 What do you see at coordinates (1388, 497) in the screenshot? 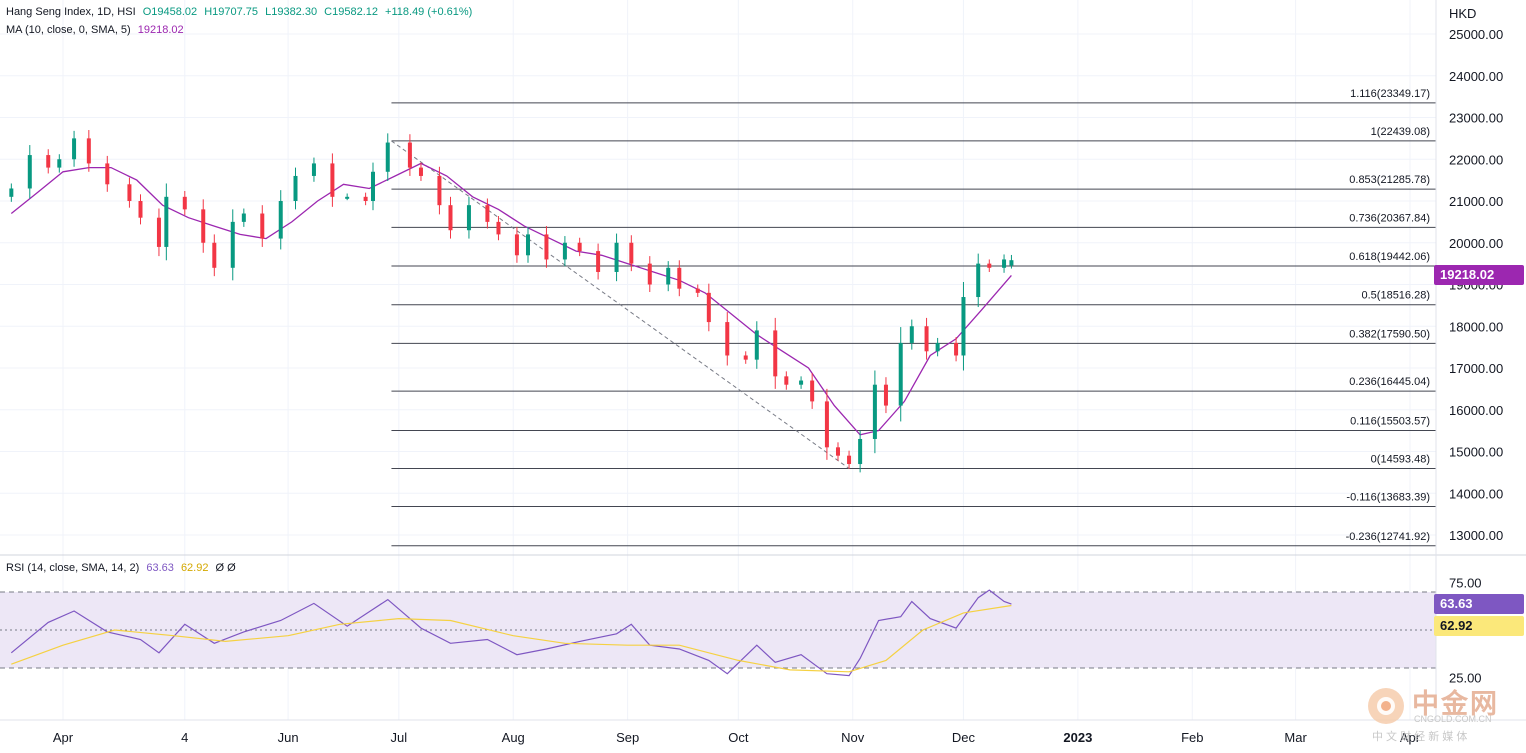
I see `fib-level-label: -0.116(13683.39)` at bounding box center [1388, 497].